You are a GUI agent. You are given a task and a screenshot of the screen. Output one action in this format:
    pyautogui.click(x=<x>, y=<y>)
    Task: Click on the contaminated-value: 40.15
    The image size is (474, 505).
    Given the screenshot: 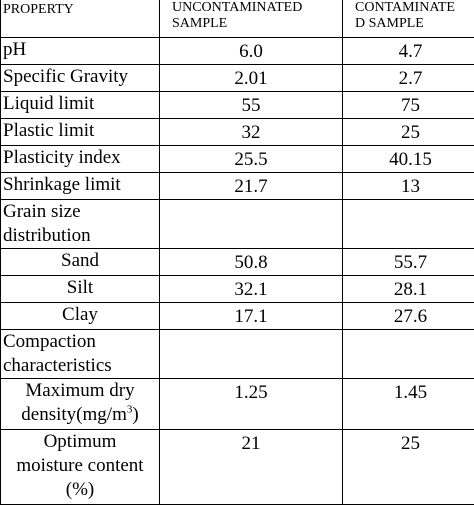 What is the action you would take?
    pyautogui.click(x=408, y=159)
    